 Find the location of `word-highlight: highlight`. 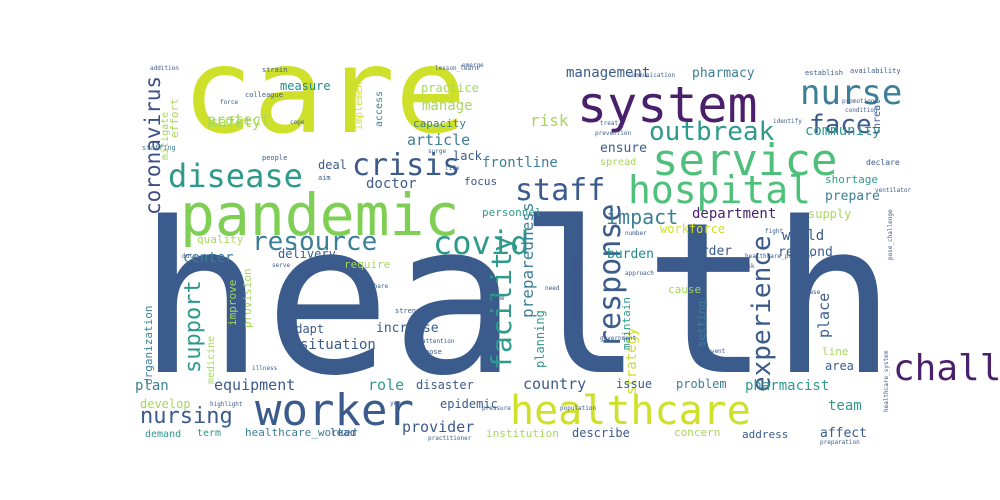

word-highlight: highlight is located at coordinates (226, 404).